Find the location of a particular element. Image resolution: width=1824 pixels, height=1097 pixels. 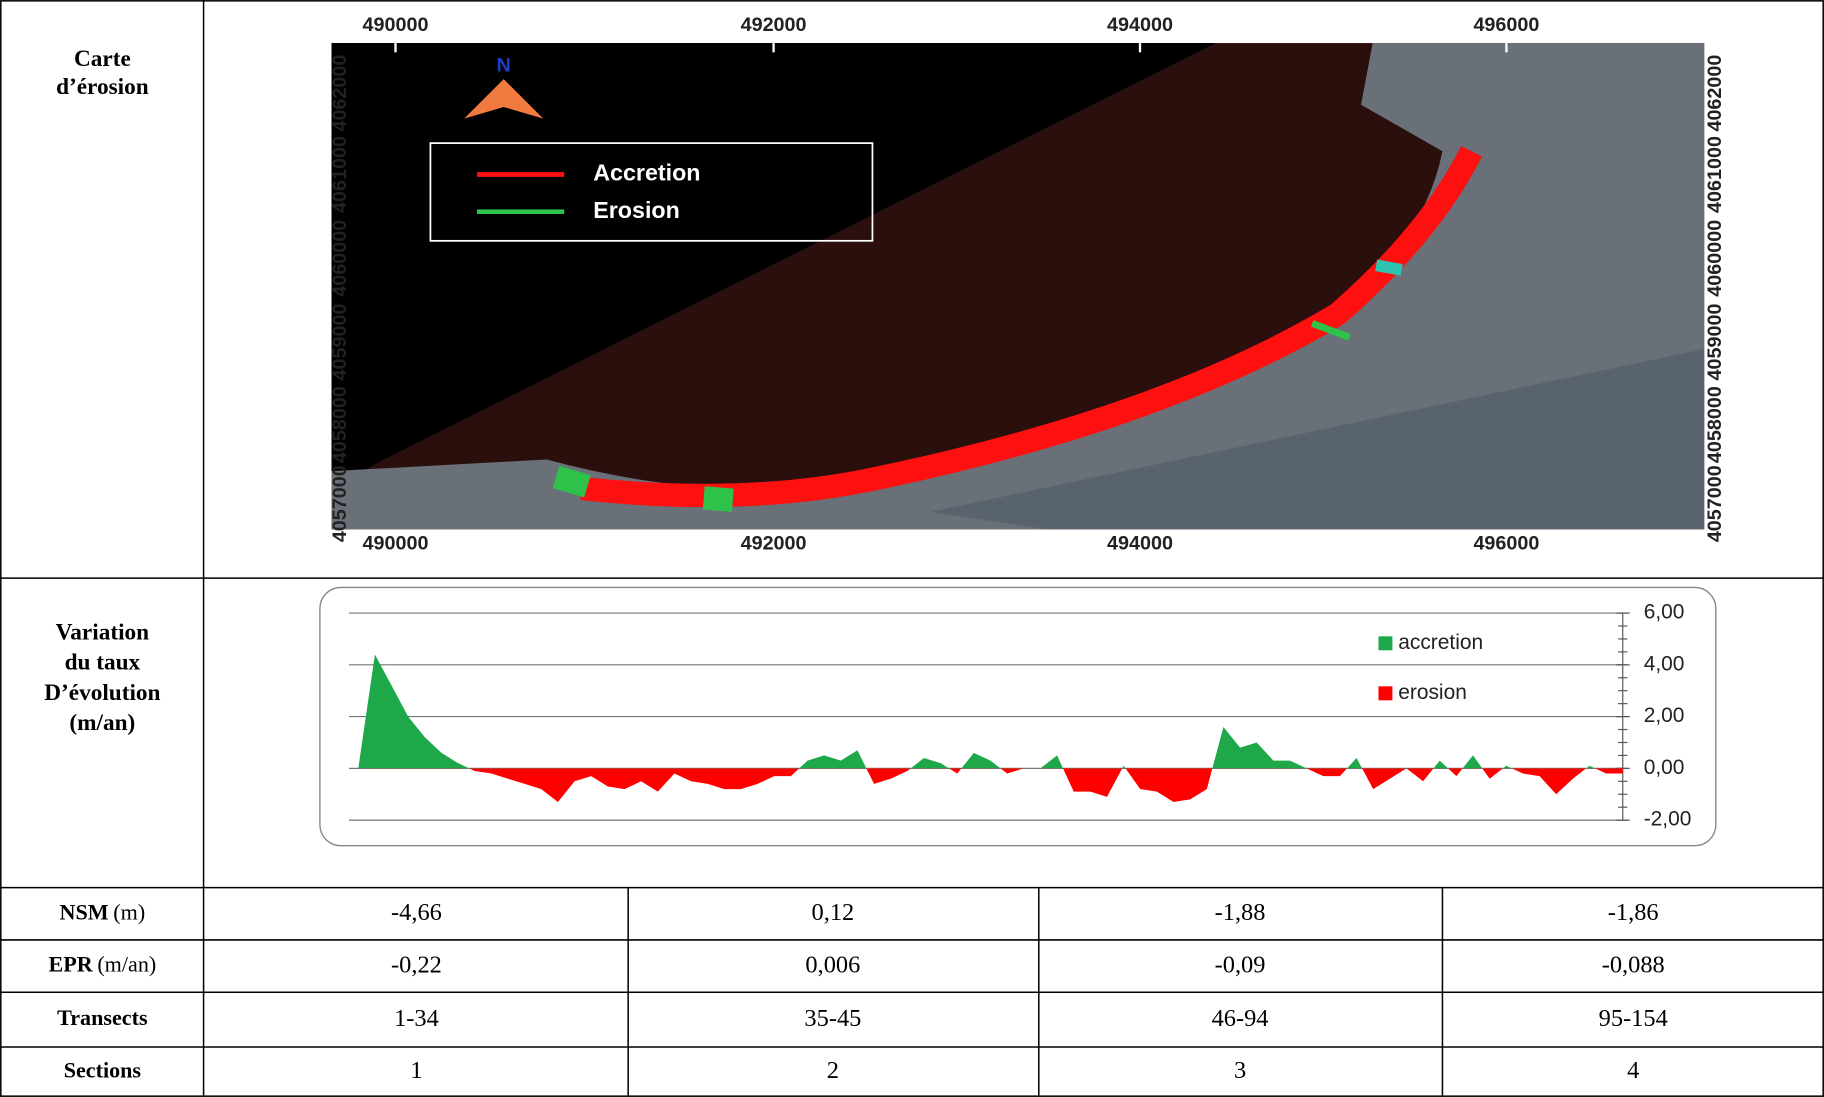

row-header: Transects is located at coordinates (102, 1017).